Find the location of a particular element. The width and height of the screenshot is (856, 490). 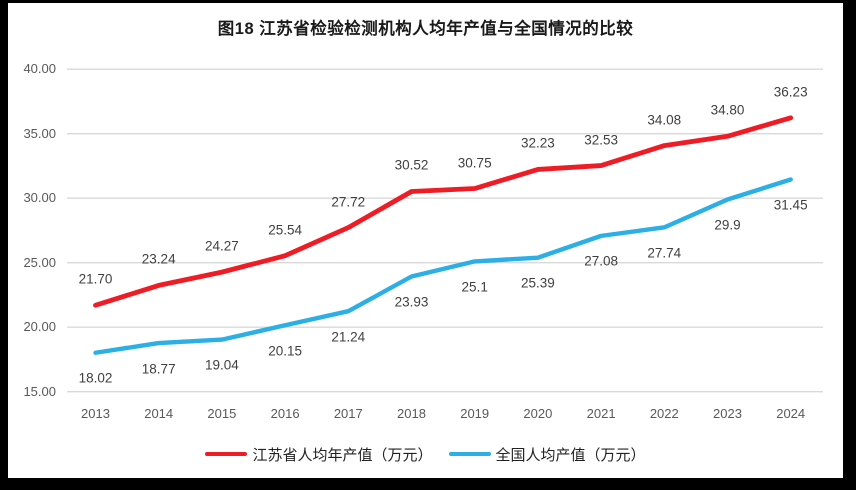

data-label: 27.74 is located at coordinates (664, 253).